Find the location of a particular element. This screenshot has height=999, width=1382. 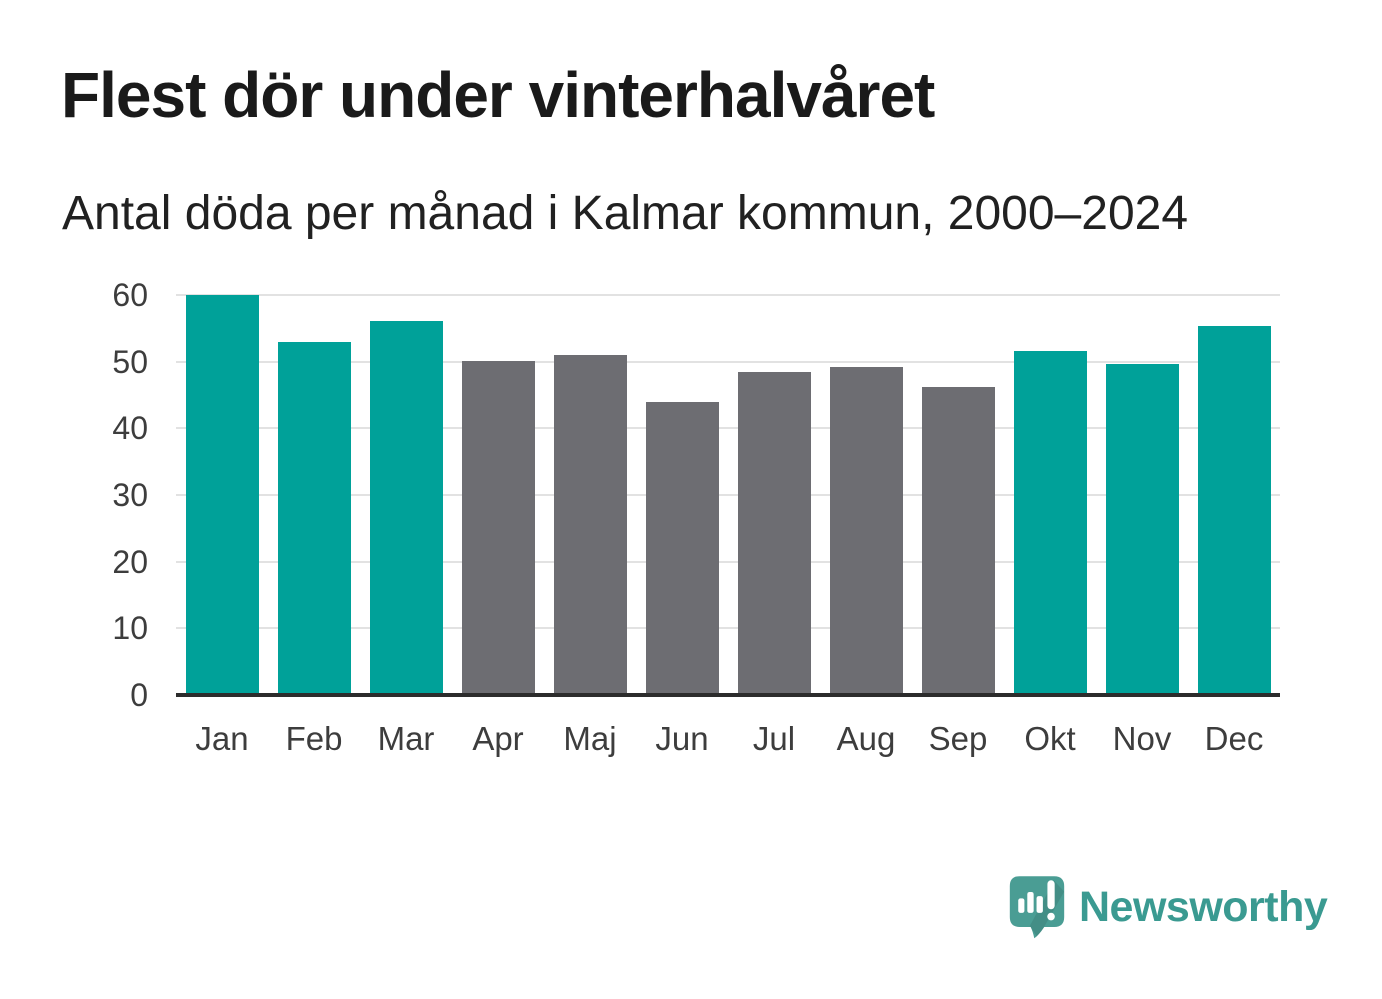

x-tick-label-nov: Nov is located at coordinates (1142, 738).